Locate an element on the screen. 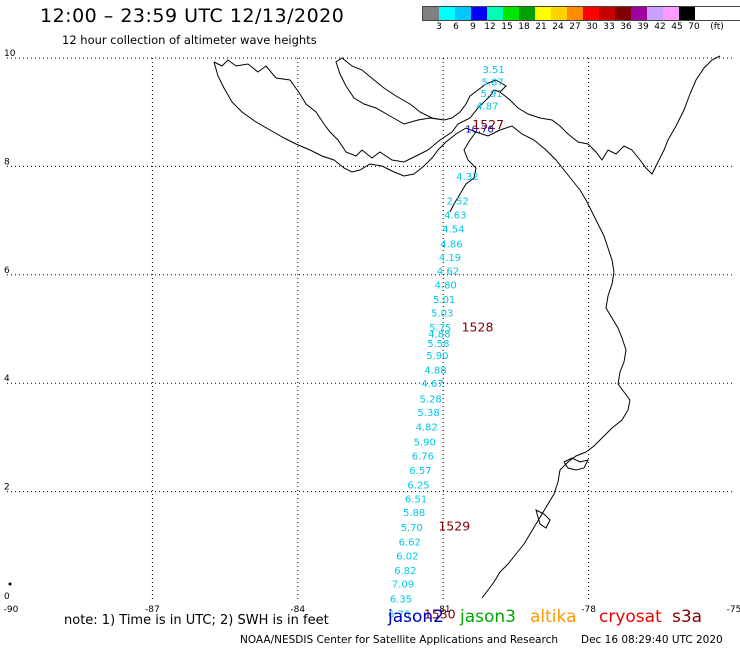 Image resolution: width=740 pixels, height=650 pixels. legend-label: 12 is located at coordinates (490, 27).